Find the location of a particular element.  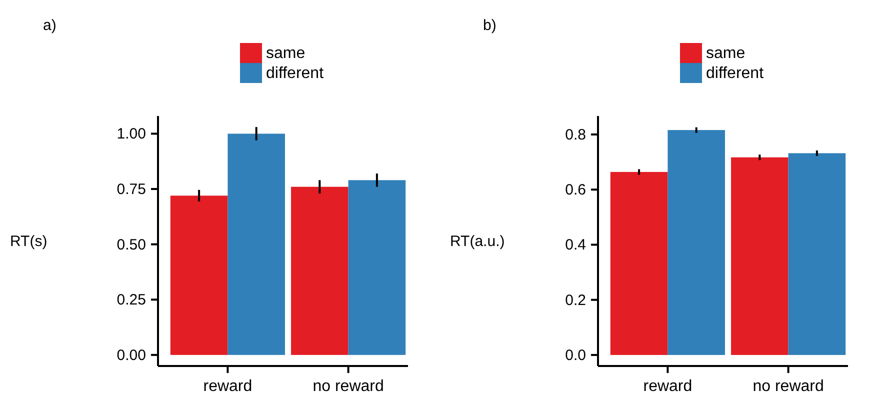

y-tick-label: 0.6 is located at coordinates (575, 190).